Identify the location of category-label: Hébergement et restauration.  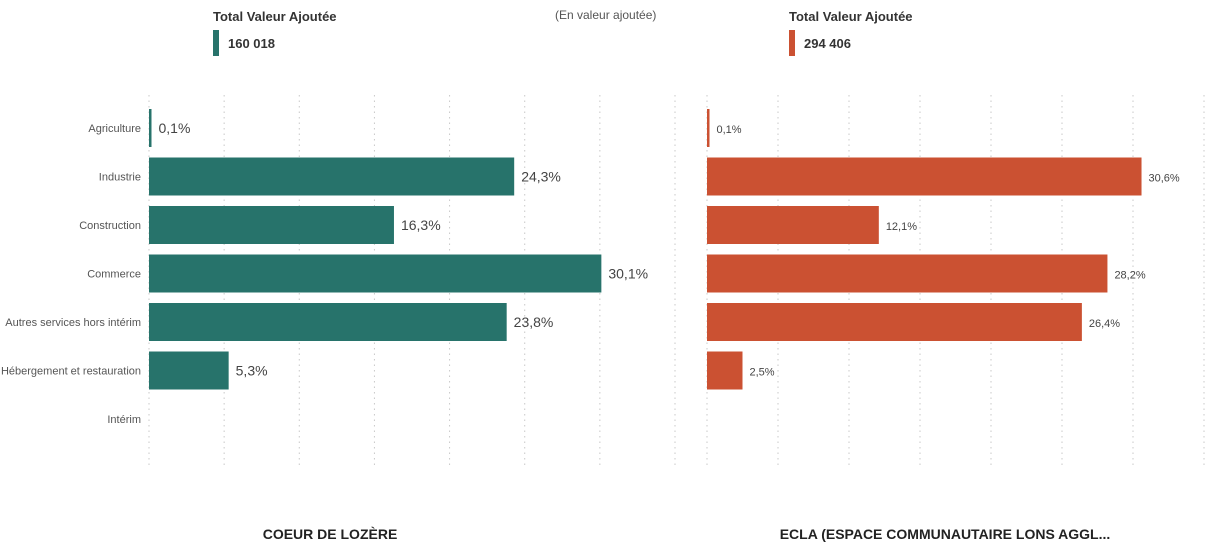
(71, 372).